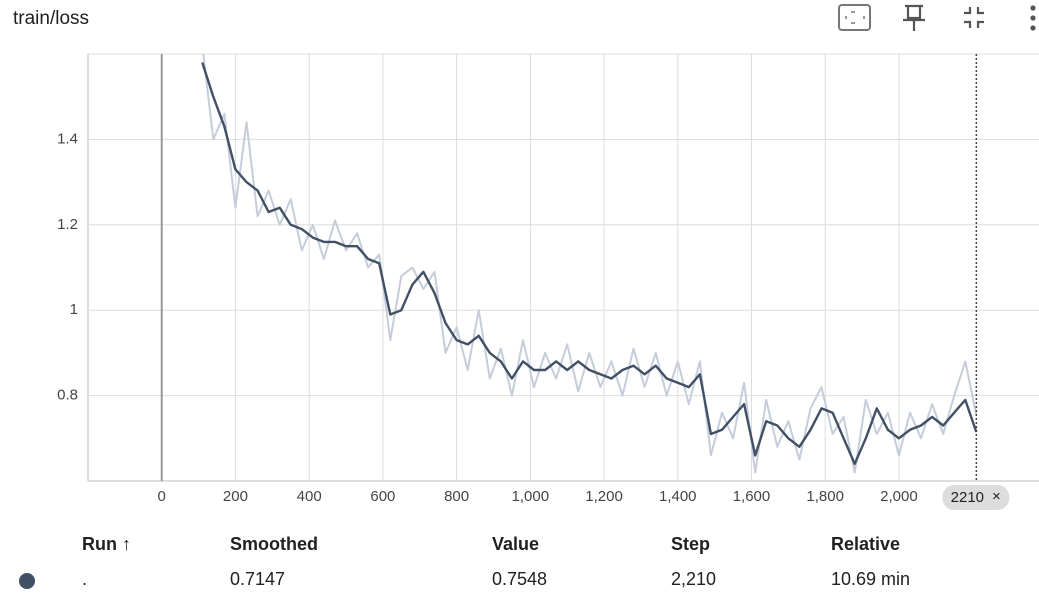 The width and height of the screenshot is (1039, 603). What do you see at coordinates (456, 496) in the screenshot?
I see `x-tick-label: 800` at bounding box center [456, 496].